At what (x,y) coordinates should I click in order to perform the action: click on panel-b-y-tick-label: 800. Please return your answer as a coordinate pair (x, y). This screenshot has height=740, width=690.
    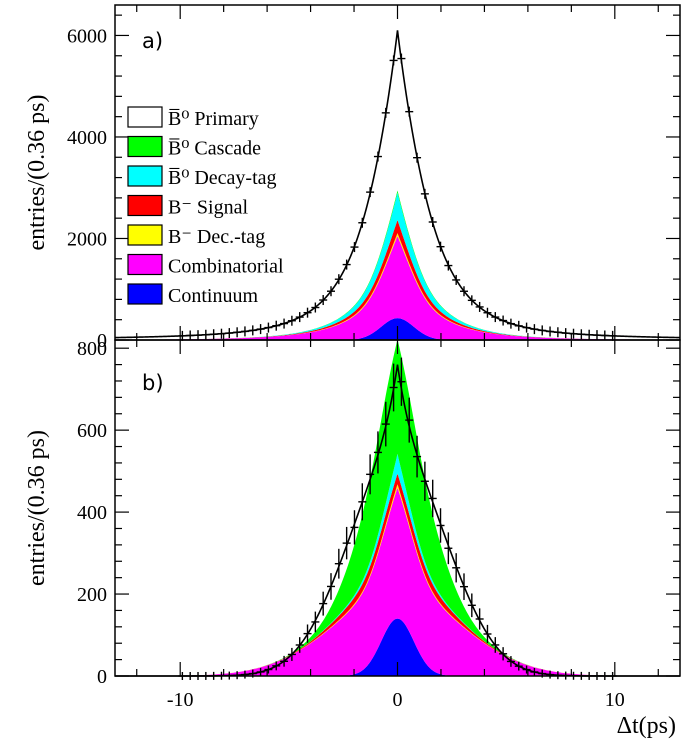
    Looking at the image, I should click on (92, 349).